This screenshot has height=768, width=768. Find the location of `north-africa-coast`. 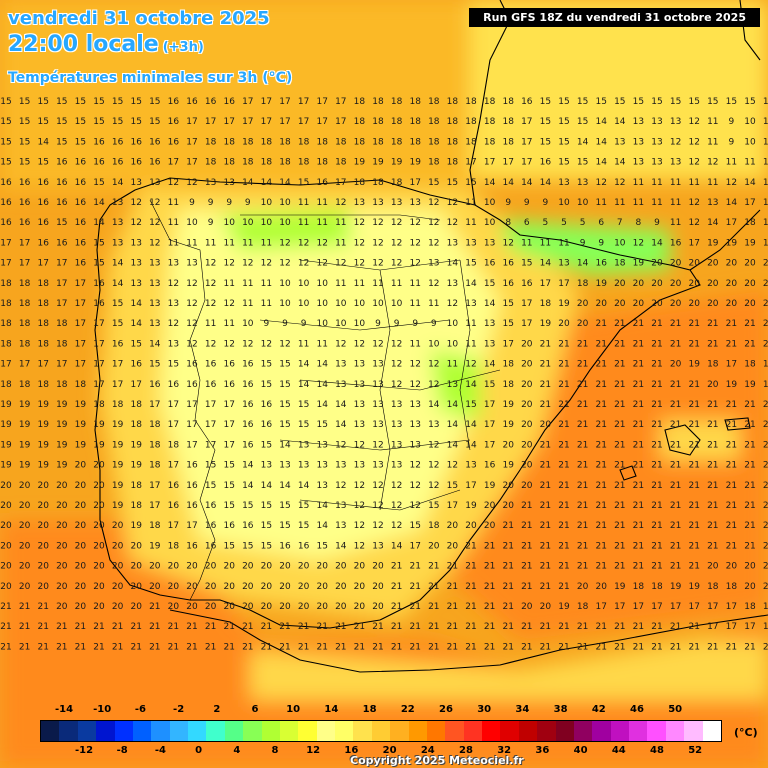

north-africa-coast is located at coordinates (509, 670).